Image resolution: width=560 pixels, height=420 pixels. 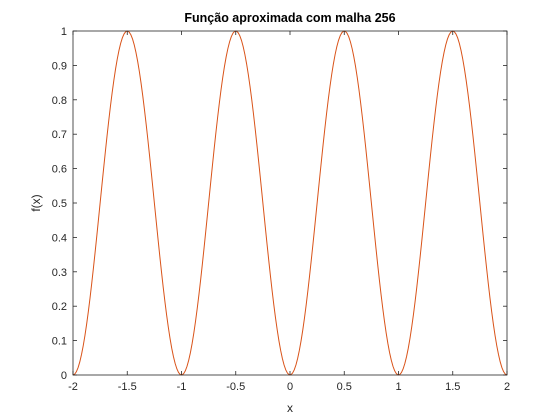 What do you see at coordinates (182, 387) in the screenshot?
I see `x-tick-label: -1` at bounding box center [182, 387].